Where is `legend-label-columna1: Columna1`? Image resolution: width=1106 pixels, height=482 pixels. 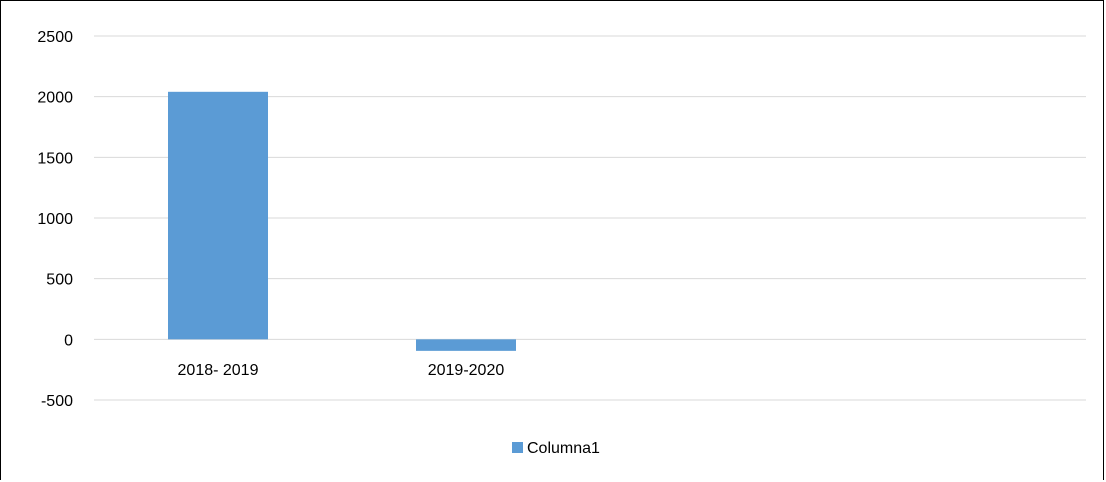 legend-label-columna1: Columna1 is located at coordinates (563, 448).